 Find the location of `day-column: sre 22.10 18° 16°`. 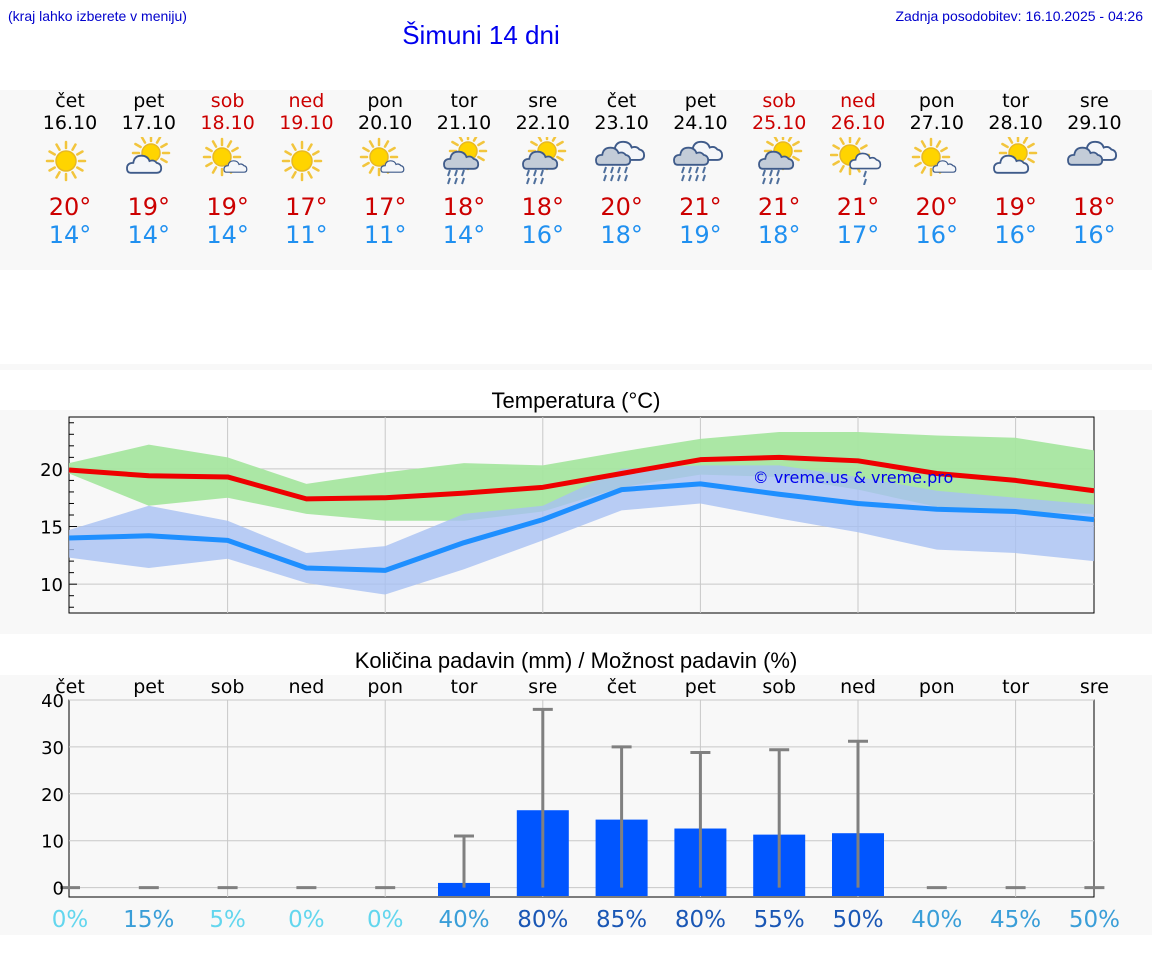

day-column: sre 22.10 18° 16° is located at coordinates (543, 169).